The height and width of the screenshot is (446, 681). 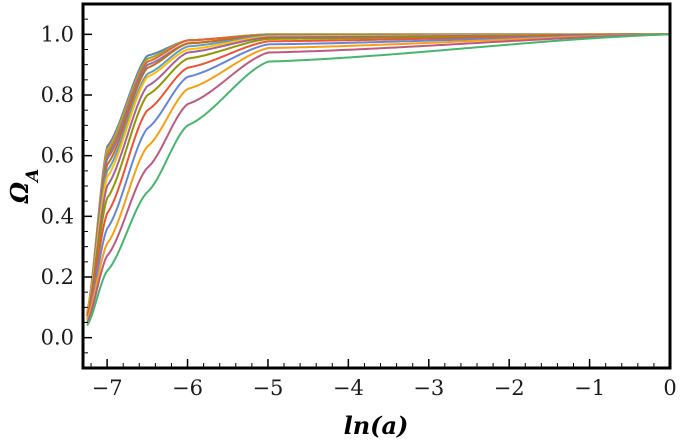 What do you see at coordinates (24, 187) in the screenshot?
I see `y-axis-label: ΩA` at bounding box center [24, 187].